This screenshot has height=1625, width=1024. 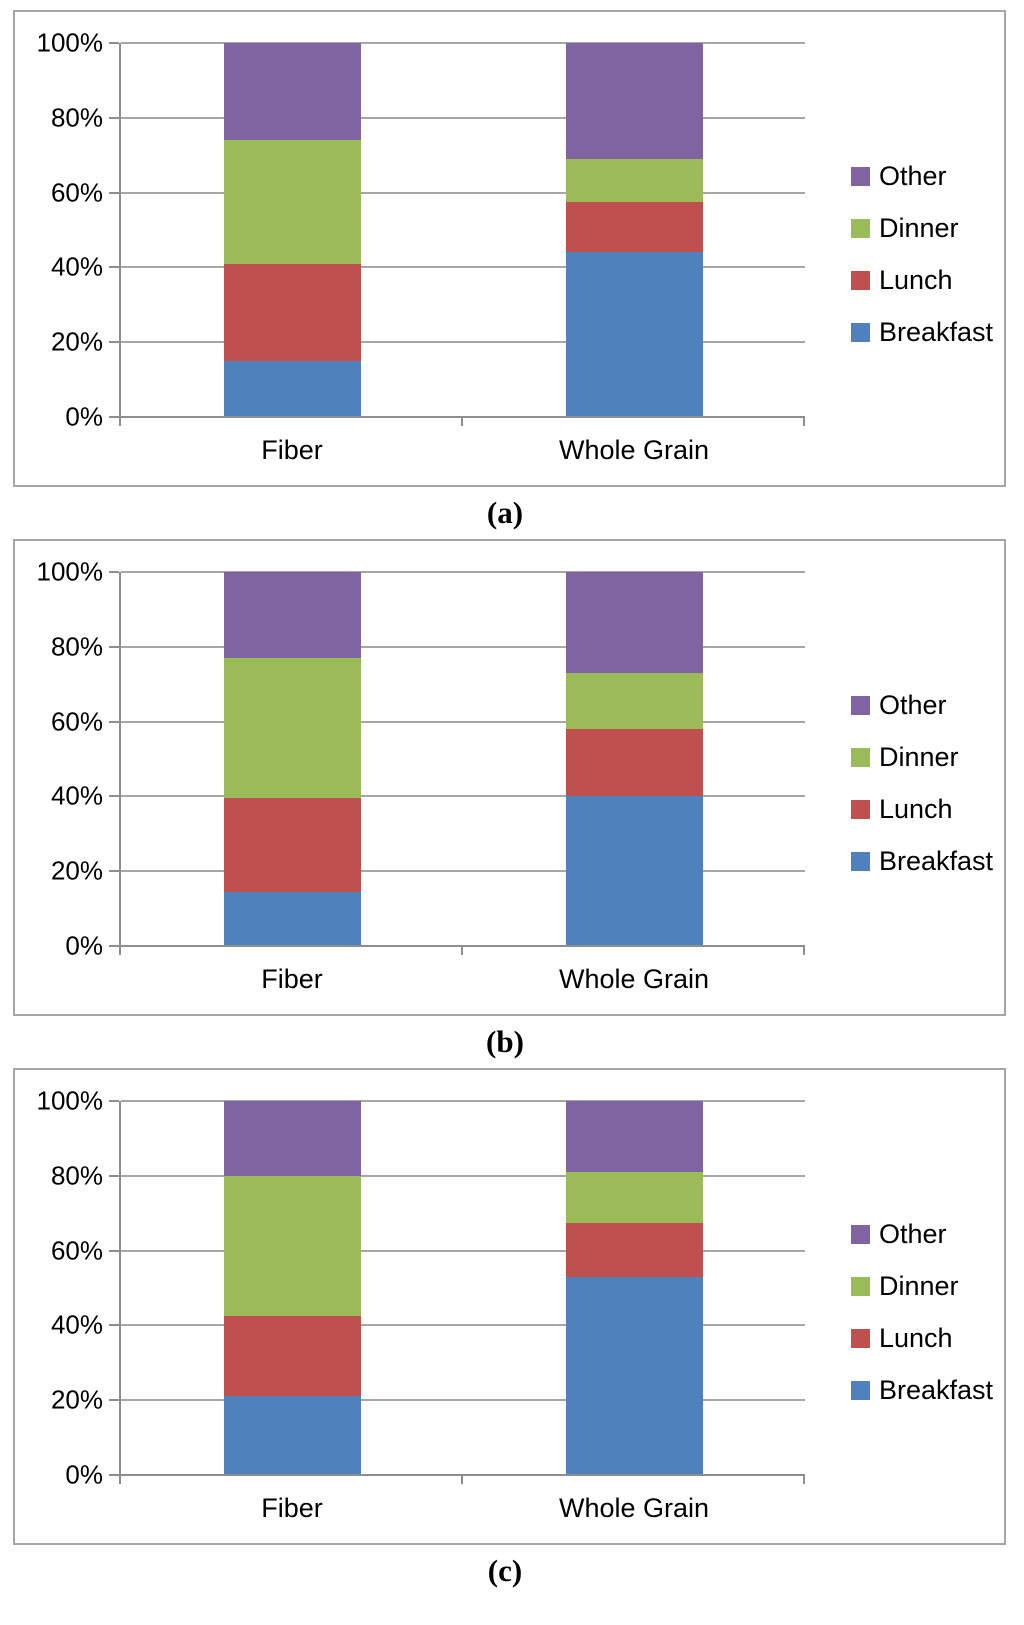 I want to click on bar-fiber-other, so click(x=292, y=92).